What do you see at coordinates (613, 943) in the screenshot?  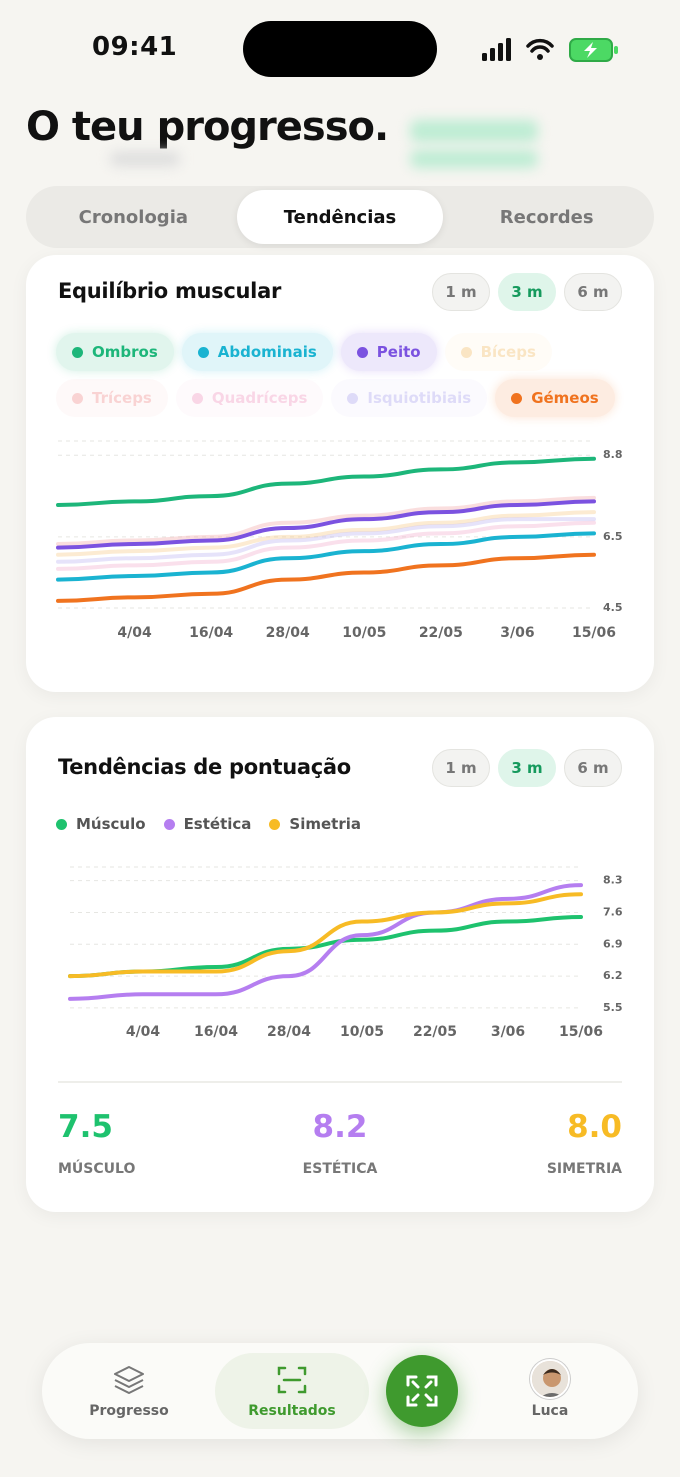 I see `y-tick-label: 6.9` at bounding box center [613, 943].